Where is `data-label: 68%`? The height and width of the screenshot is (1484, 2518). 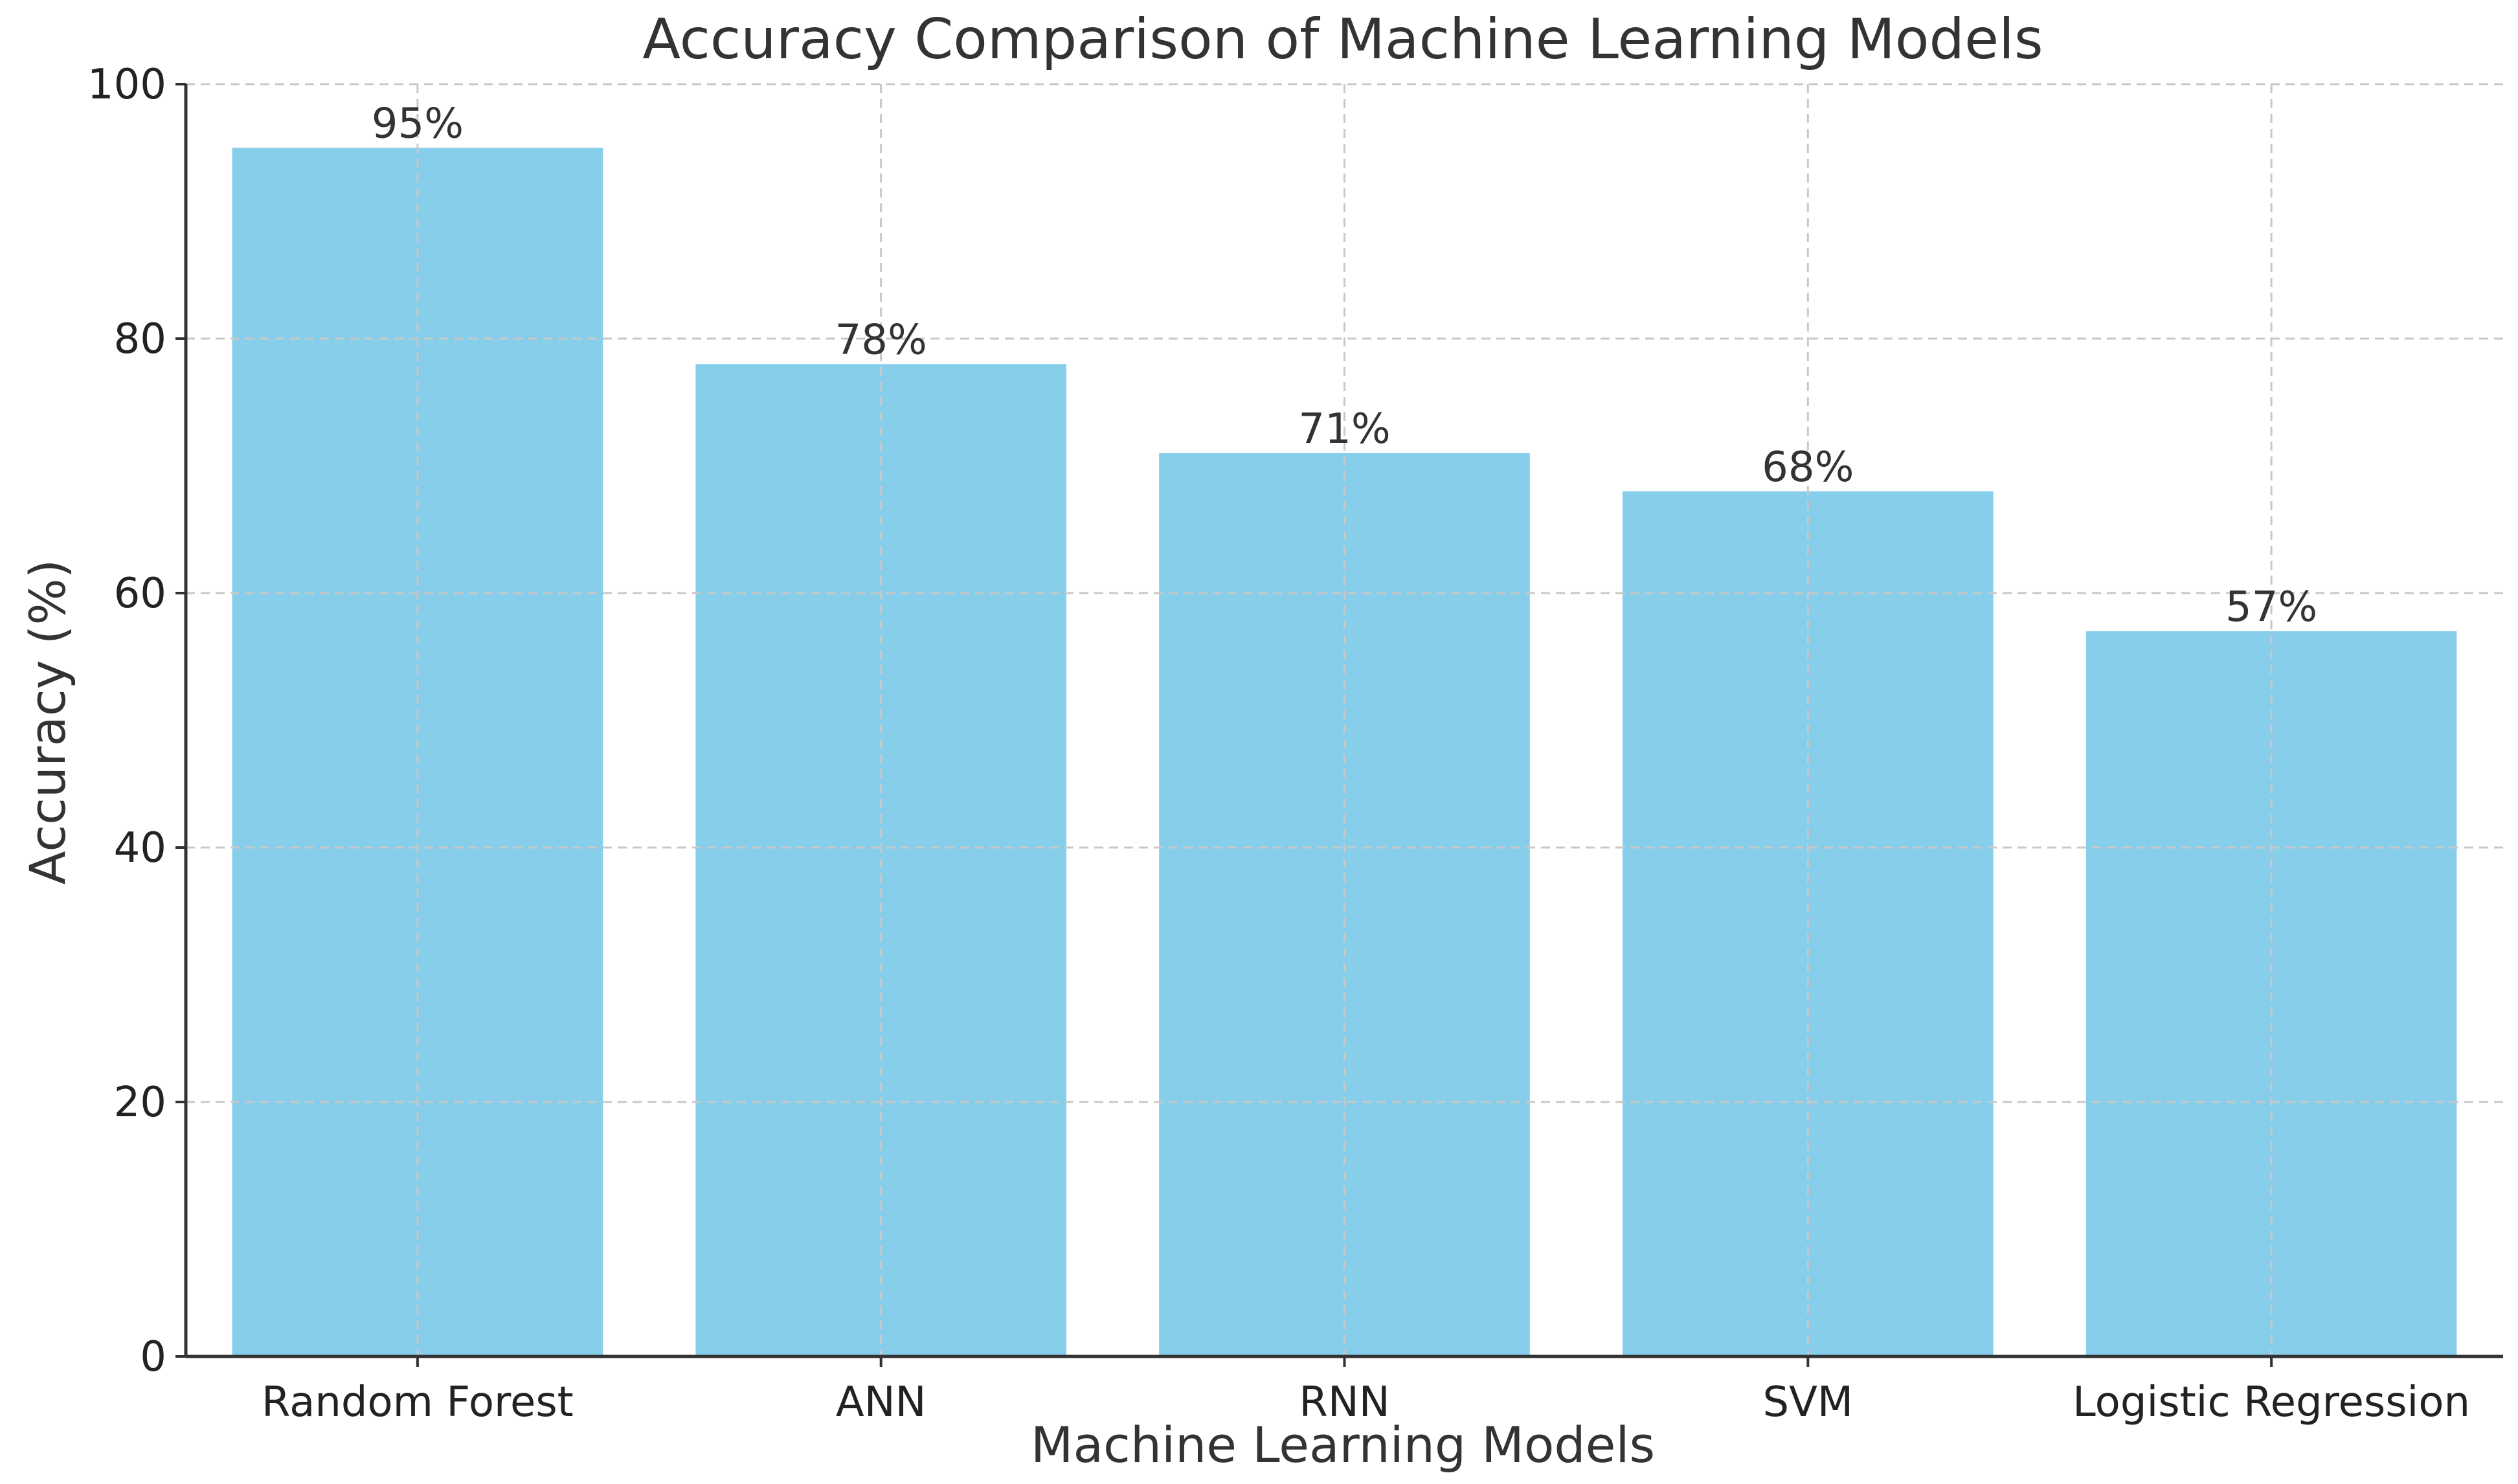
data-label: 68% is located at coordinates (1808, 467).